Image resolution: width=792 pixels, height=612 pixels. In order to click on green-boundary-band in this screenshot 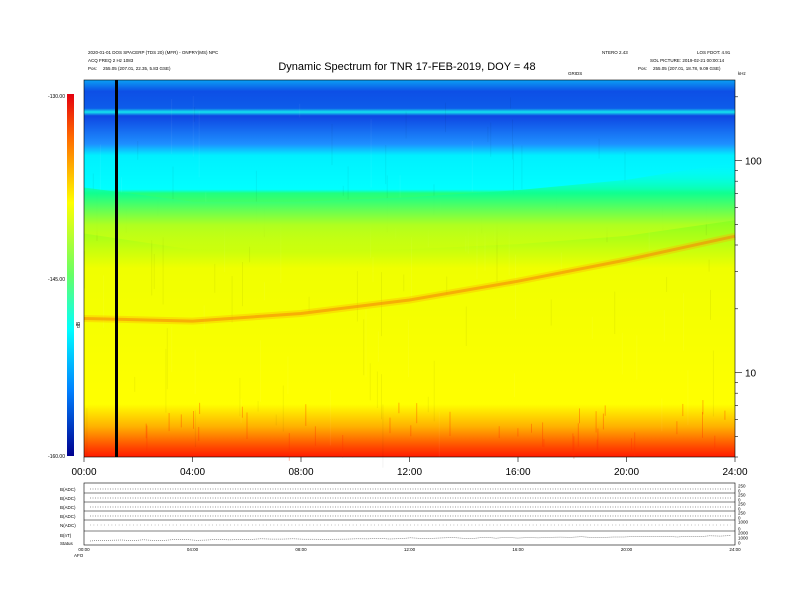, I will do `click(409, 207)`.